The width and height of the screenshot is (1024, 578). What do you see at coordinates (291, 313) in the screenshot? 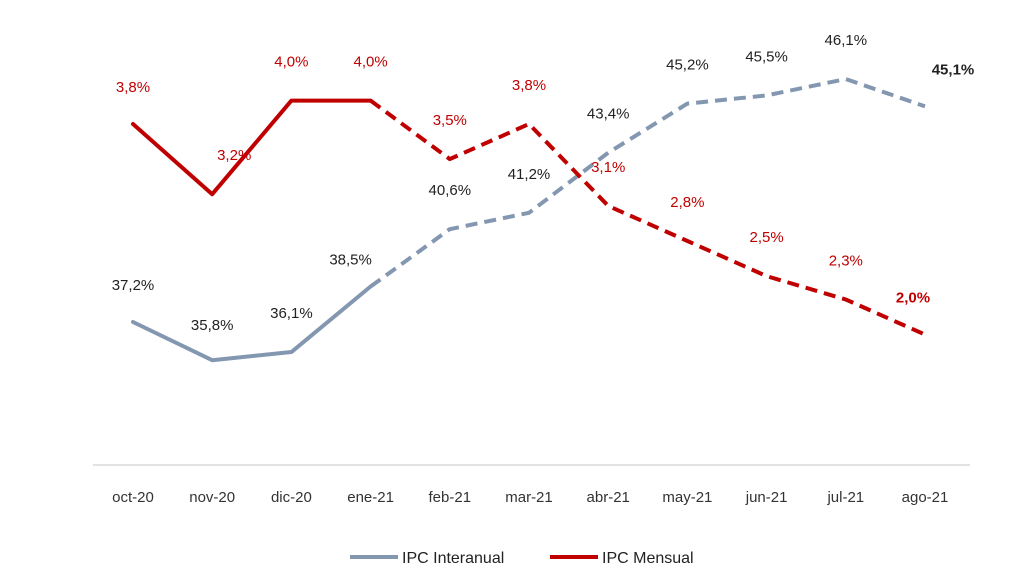
I see `ipc-interanual-data-label: 36,1%` at bounding box center [291, 313].